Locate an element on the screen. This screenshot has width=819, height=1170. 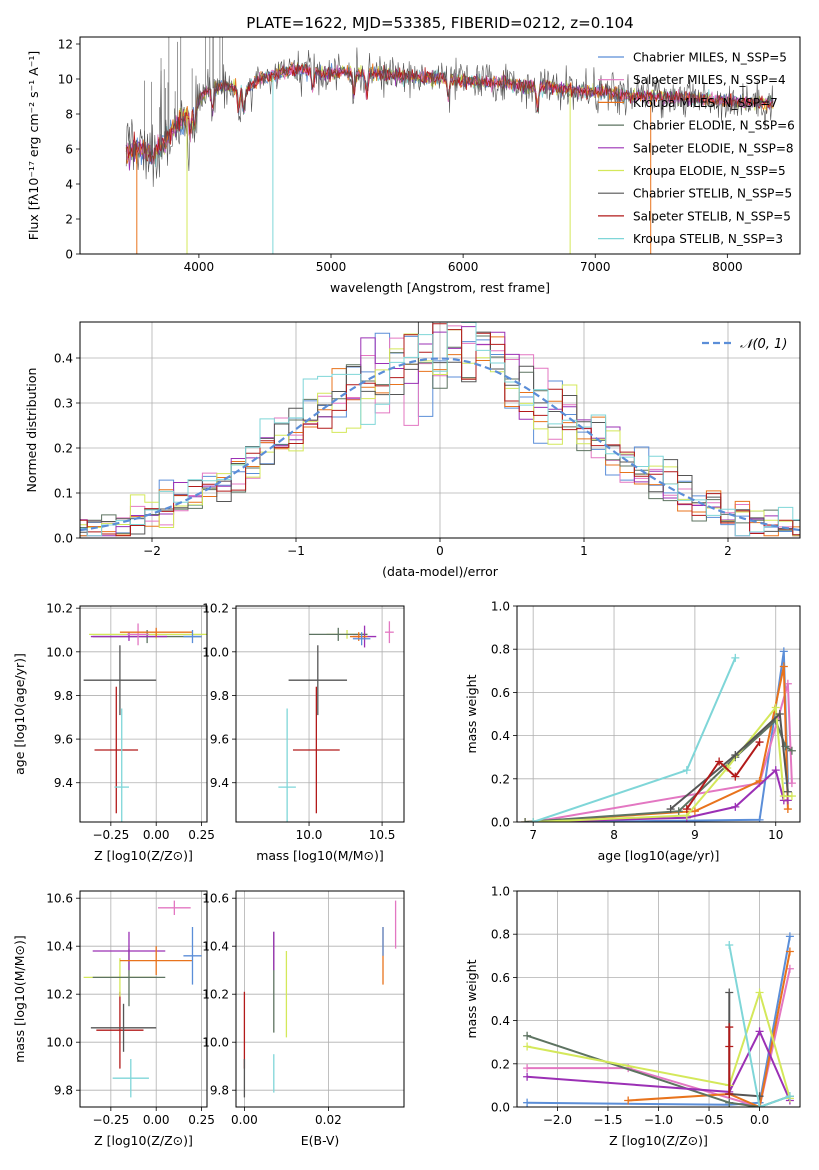
x-tick-label: 10 is located at coordinates (775, 835).